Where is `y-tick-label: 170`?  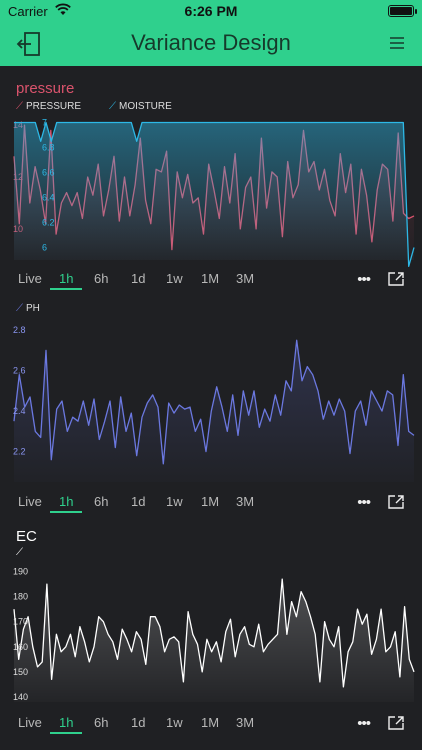
y-tick-label: 170 is located at coordinates (20, 622).